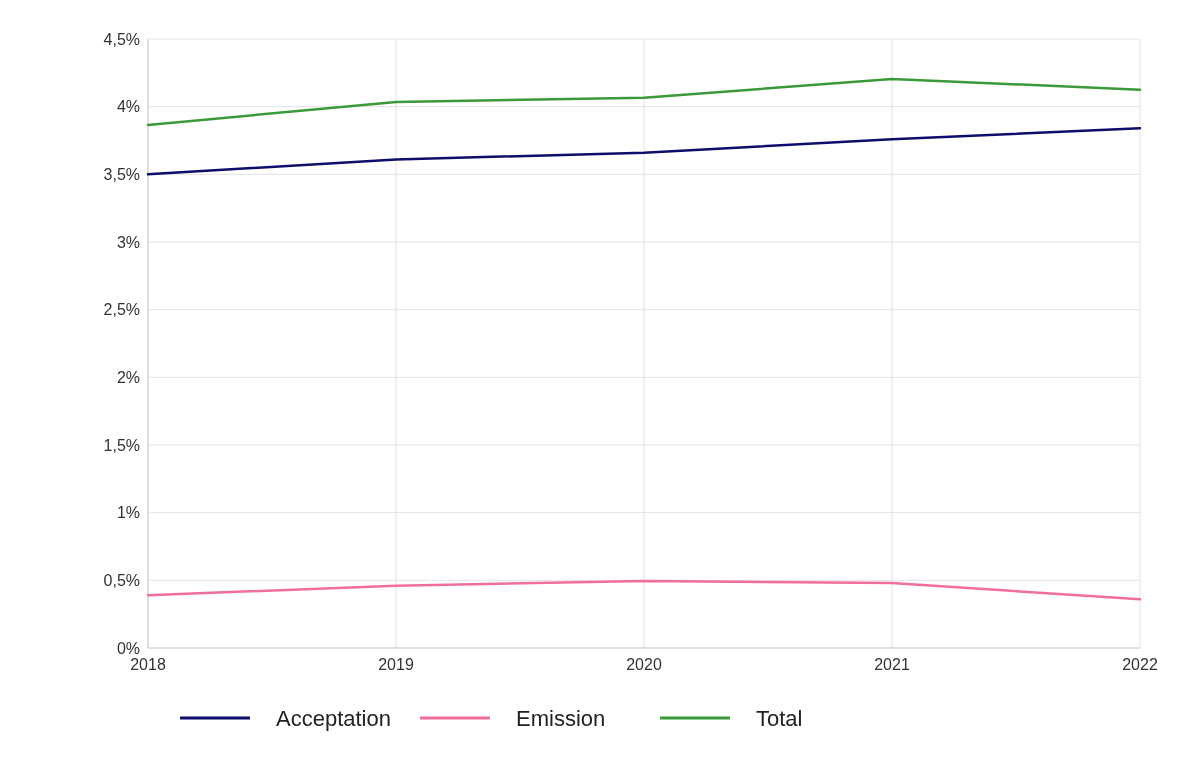 The width and height of the screenshot is (1180, 776). What do you see at coordinates (1140, 664) in the screenshot?
I see `x-tick-label: 2022` at bounding box center [1140, 664].